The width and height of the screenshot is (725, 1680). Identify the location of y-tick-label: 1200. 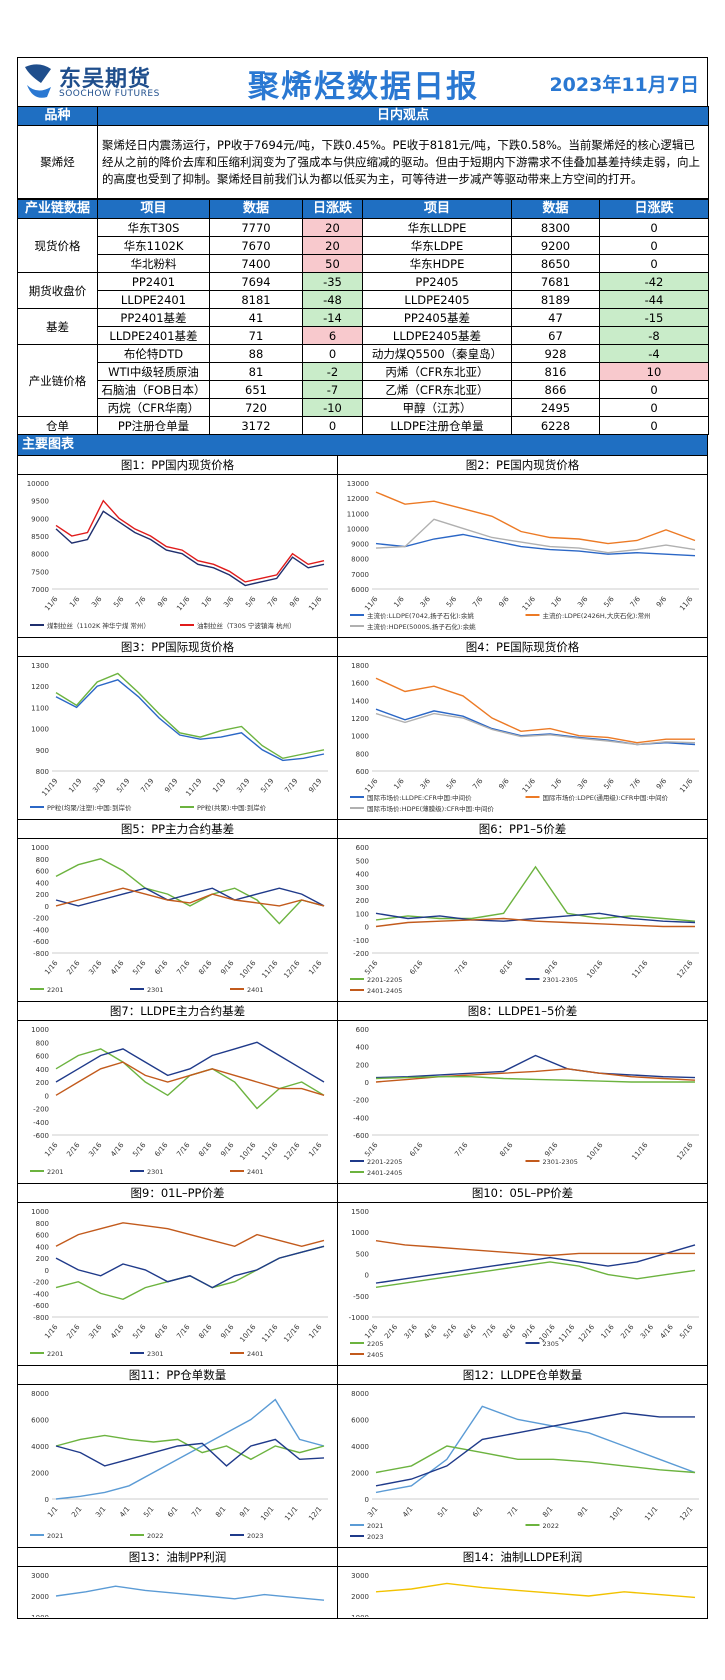
(360, 719).